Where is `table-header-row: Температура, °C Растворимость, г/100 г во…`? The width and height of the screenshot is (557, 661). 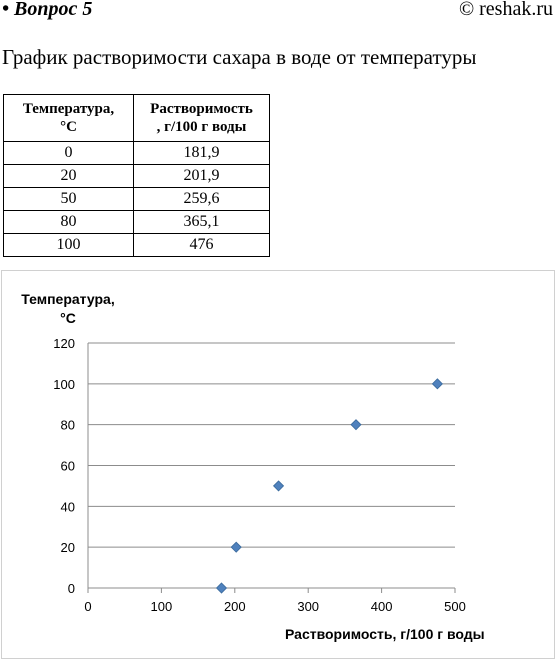
table-header-row: Температура, °C Растворимость, г/100 г во… is located at coordinates (136, 118).